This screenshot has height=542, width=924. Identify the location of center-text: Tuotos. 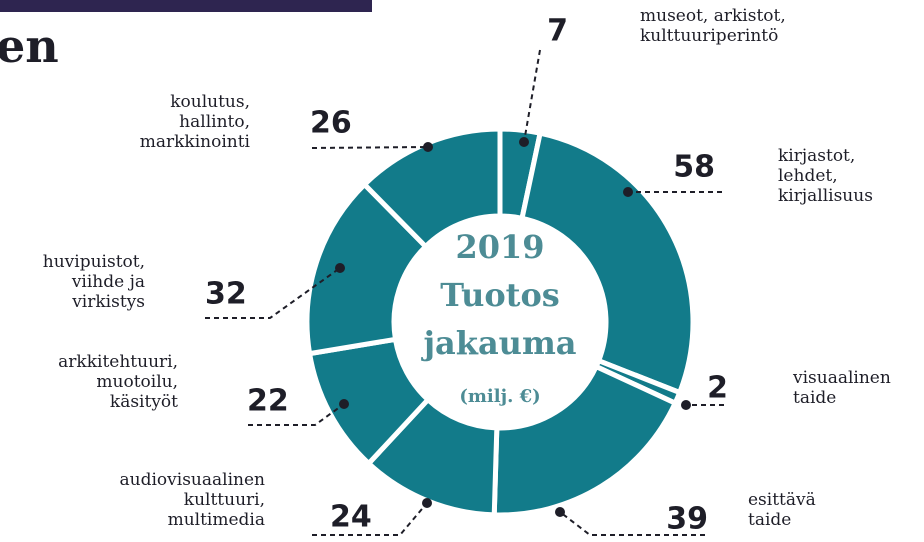
(500, 295).